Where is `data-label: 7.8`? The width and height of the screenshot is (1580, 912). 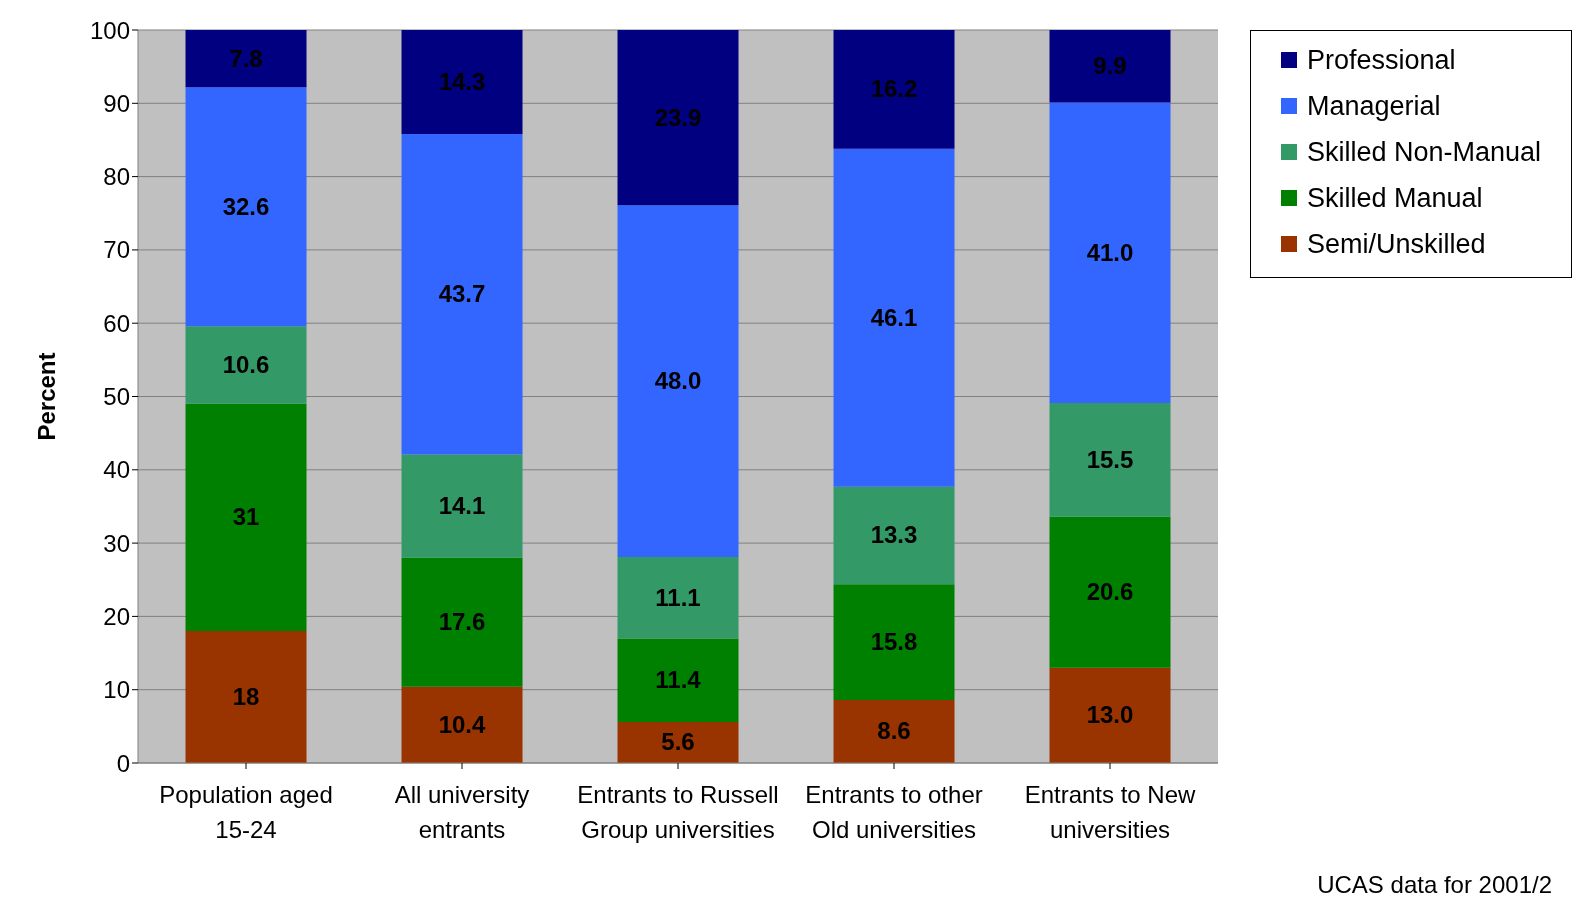
data-label: 7.8 is located at coordinates (246, 58).